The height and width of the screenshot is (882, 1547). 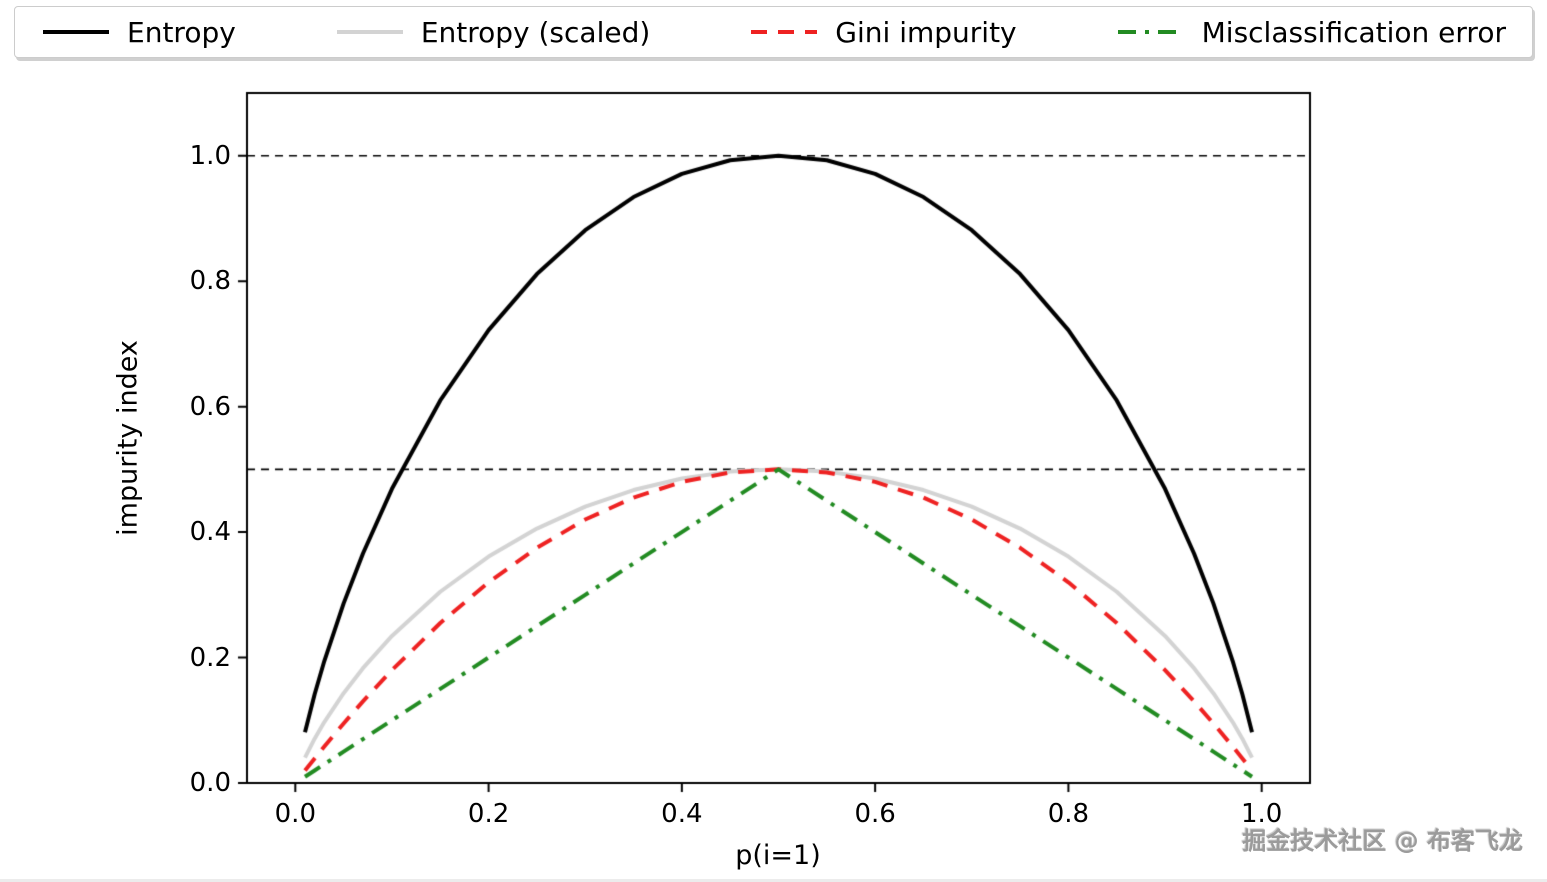 What do you see at coordinates (773, 880) in the screenshot?
I see `bottom-strip` at bounding box center [773, 880].